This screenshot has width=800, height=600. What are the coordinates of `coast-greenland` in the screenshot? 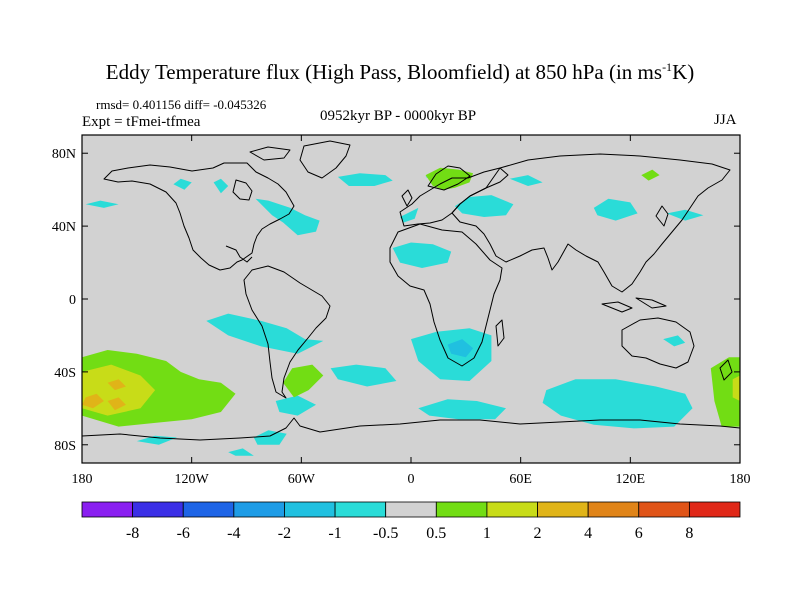 It's located at (325, 159).